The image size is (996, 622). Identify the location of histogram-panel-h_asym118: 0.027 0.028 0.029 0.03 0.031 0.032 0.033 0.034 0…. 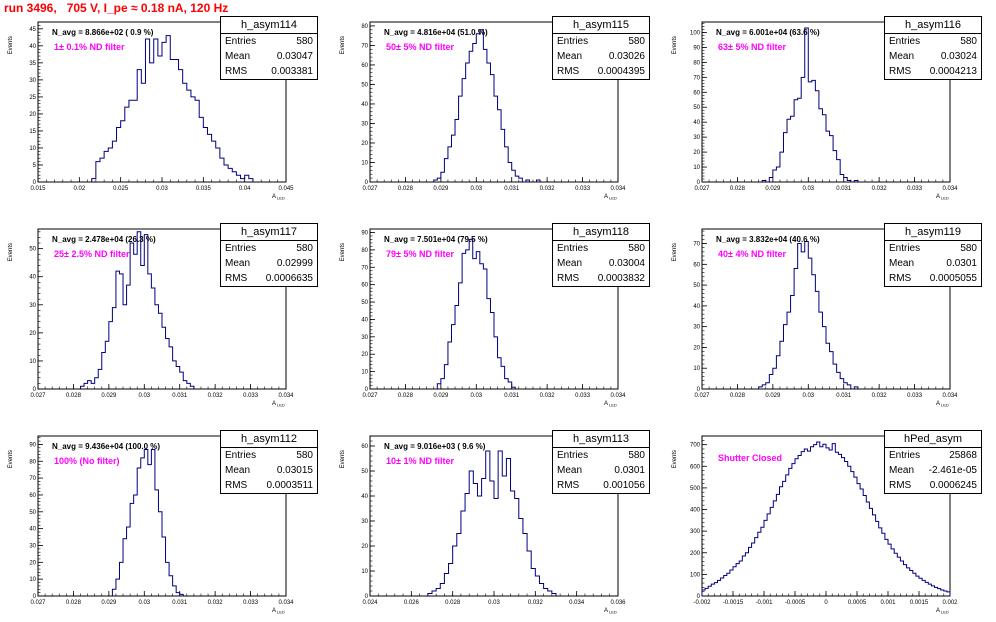
(498, 309).